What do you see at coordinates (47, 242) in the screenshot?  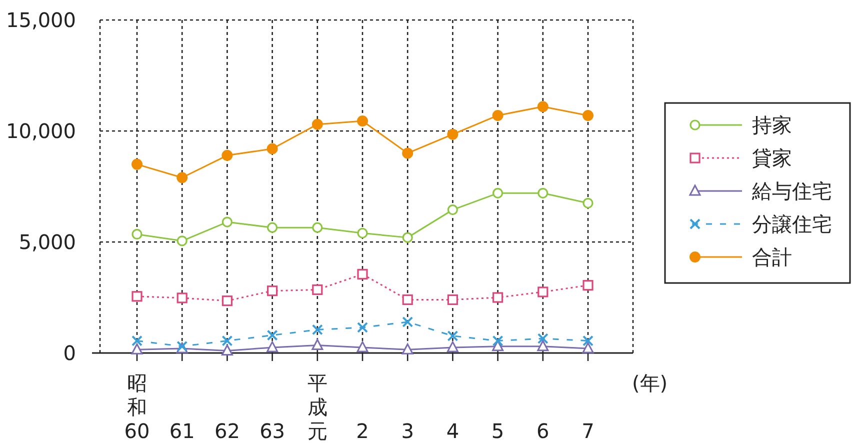 I see `y-tick-label: 5,000` at bounding box center [47, 242].